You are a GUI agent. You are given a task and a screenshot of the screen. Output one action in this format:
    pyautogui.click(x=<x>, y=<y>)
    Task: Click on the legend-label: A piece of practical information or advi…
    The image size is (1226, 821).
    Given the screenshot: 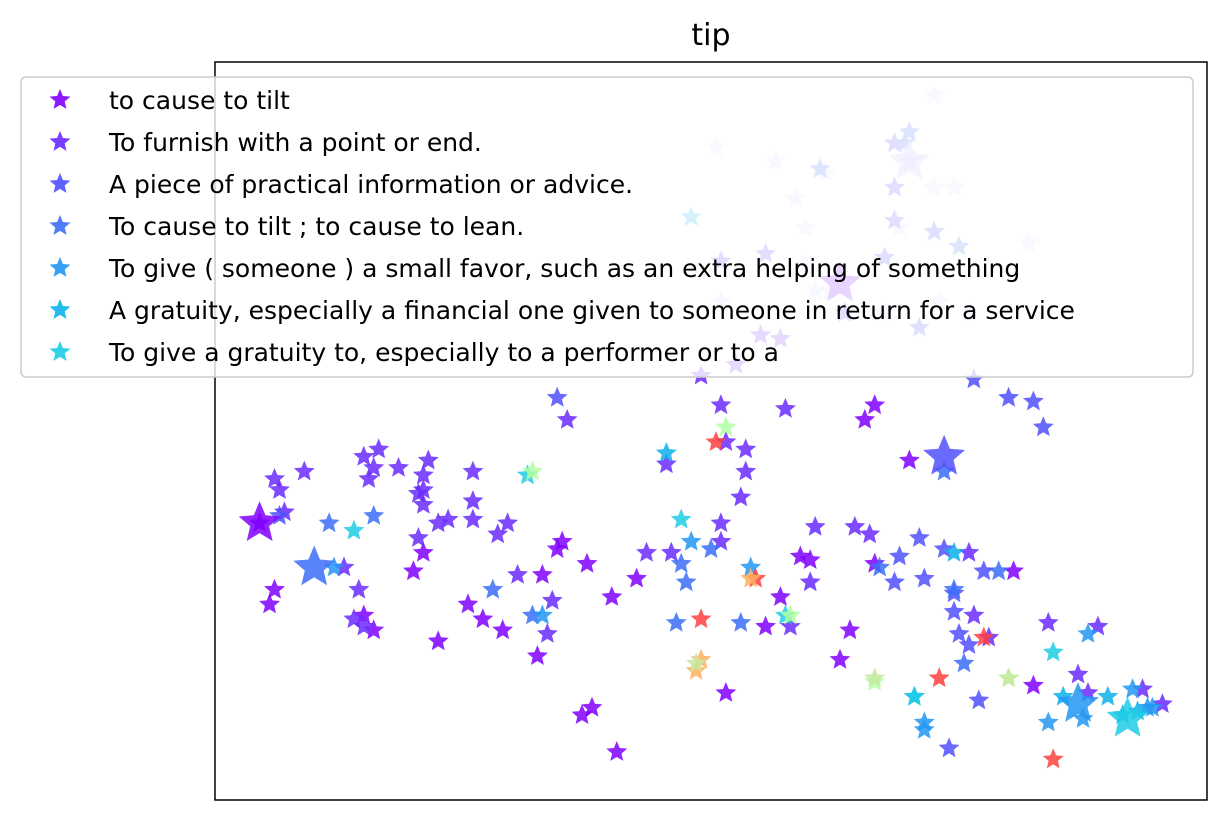 What is the action you would take?
    pyautogui.click(x=371, y=184)
    